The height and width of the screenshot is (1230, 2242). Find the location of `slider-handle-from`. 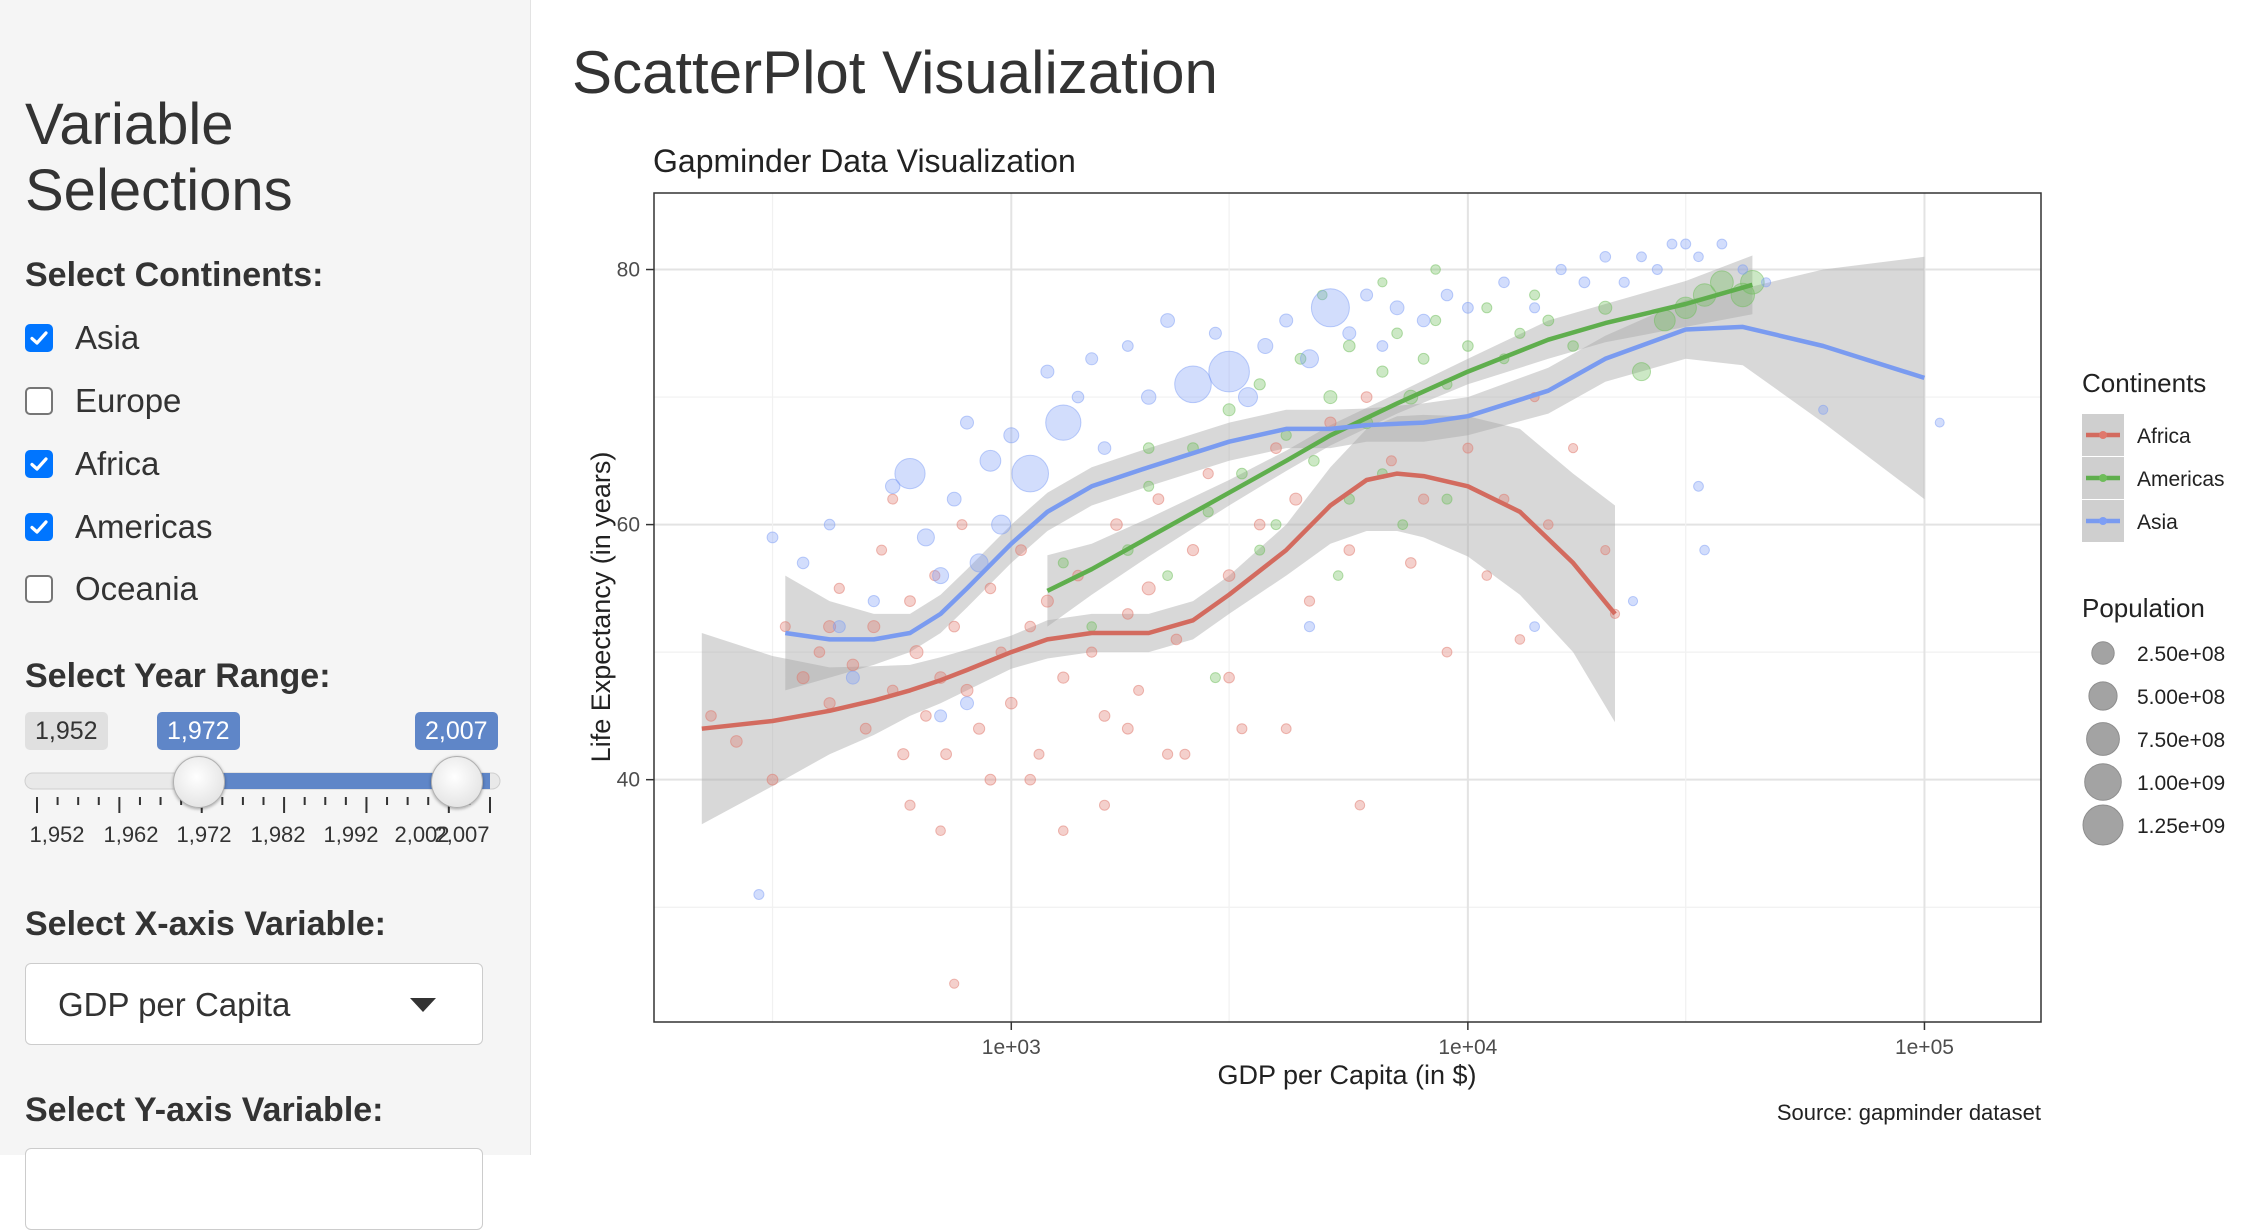

slider-handle-from is located at coordinates (199, 782).